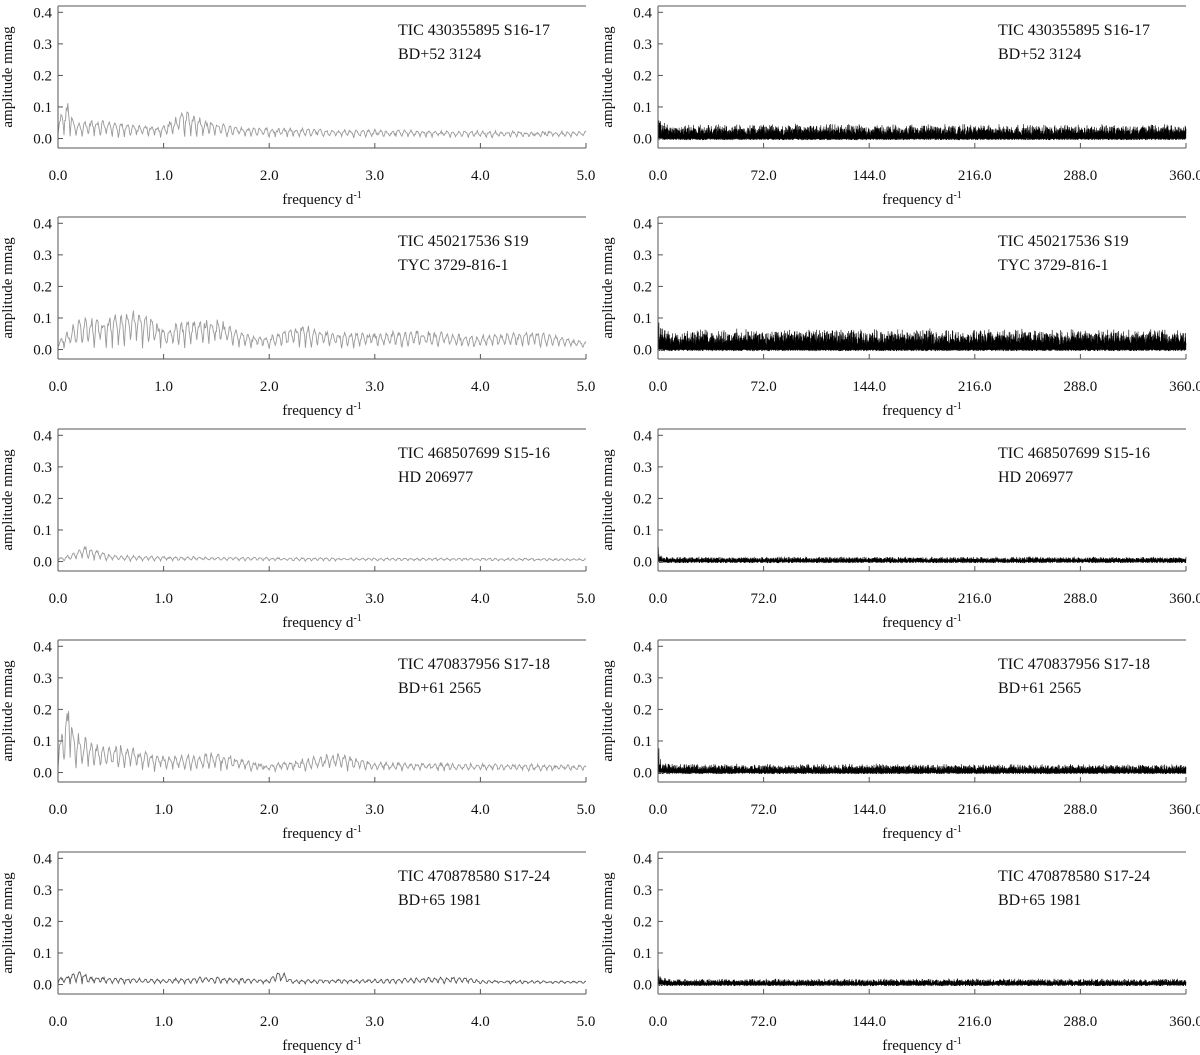  I want to click on x-tick-label: 5.0, so click(586, 1022).